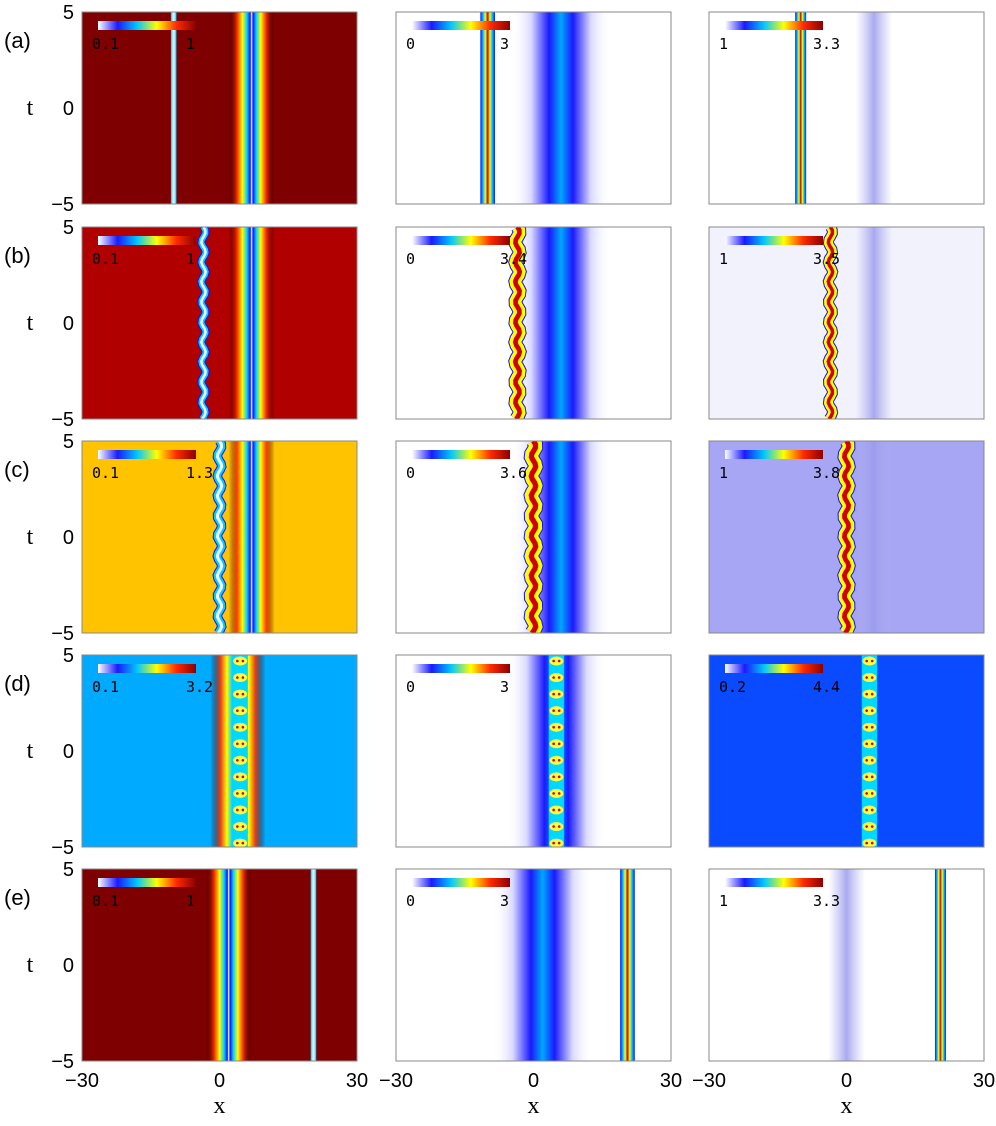 The height and width of the screenshot is (1126, 996). Describe the element at coordinates (846, 537) in the screenshot. I see `heatmap-panel: 1 3.8` at that location.